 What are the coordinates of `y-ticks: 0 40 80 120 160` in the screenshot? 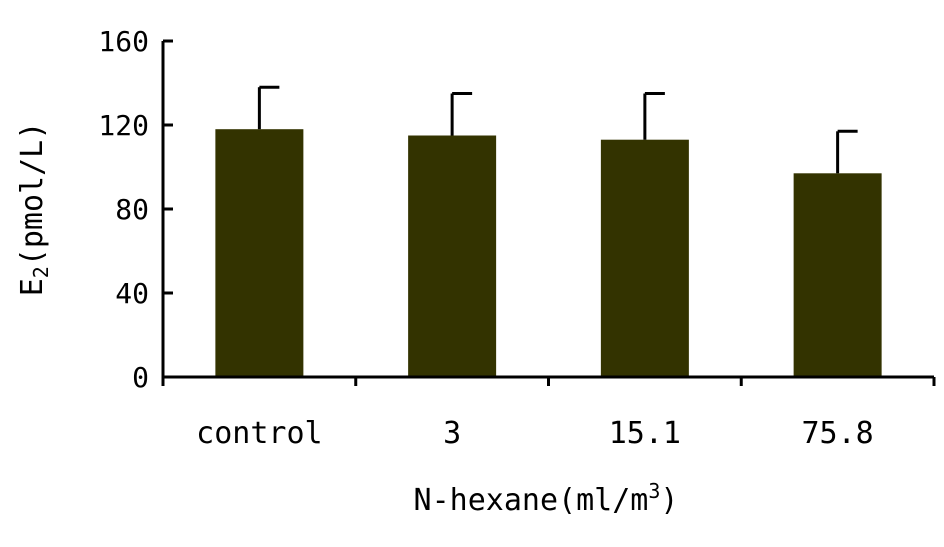 It's located at (135, 209).